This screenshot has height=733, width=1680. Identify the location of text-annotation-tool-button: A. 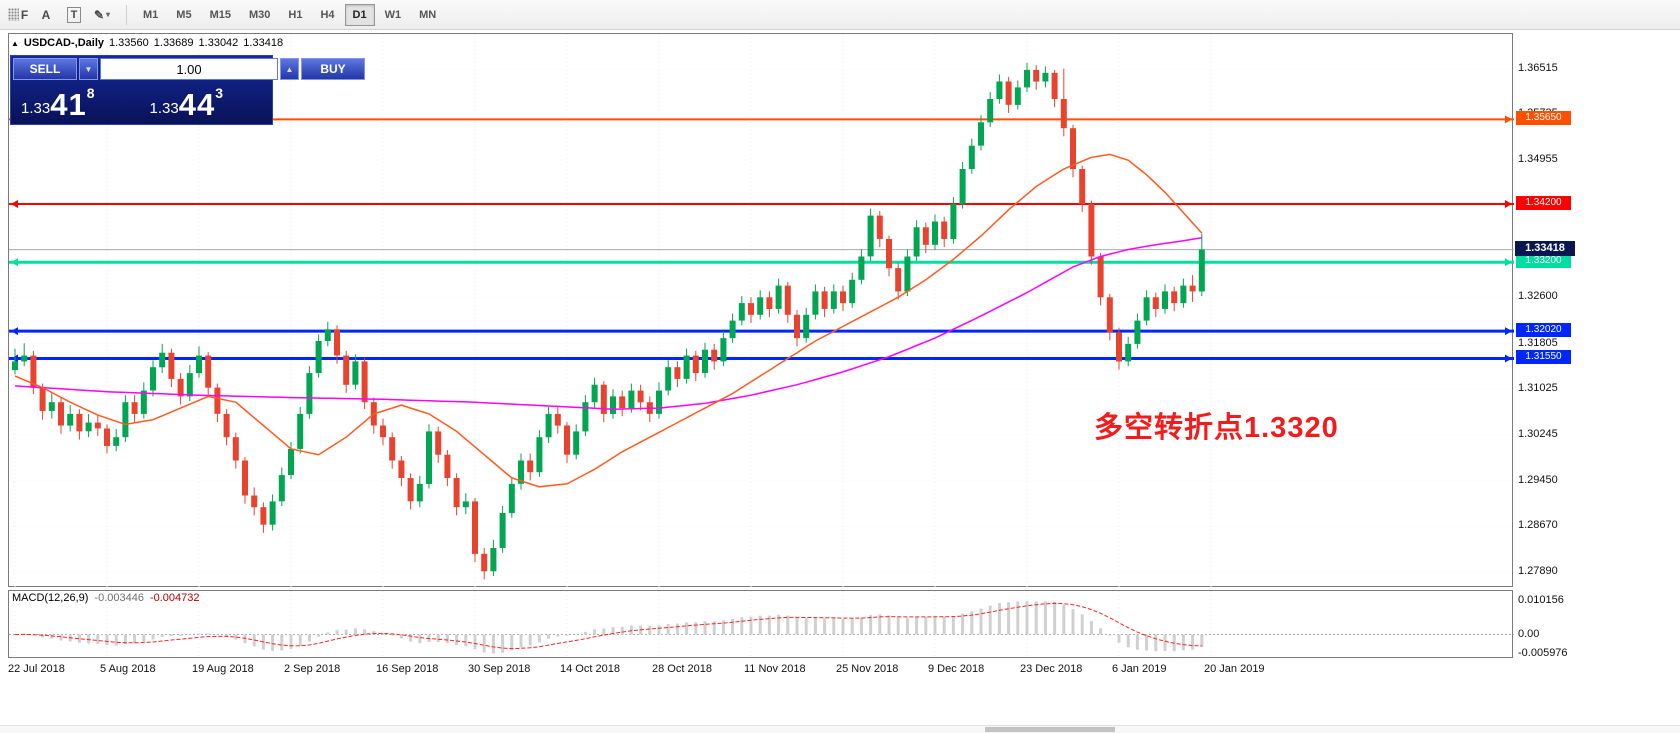
(46, 15).